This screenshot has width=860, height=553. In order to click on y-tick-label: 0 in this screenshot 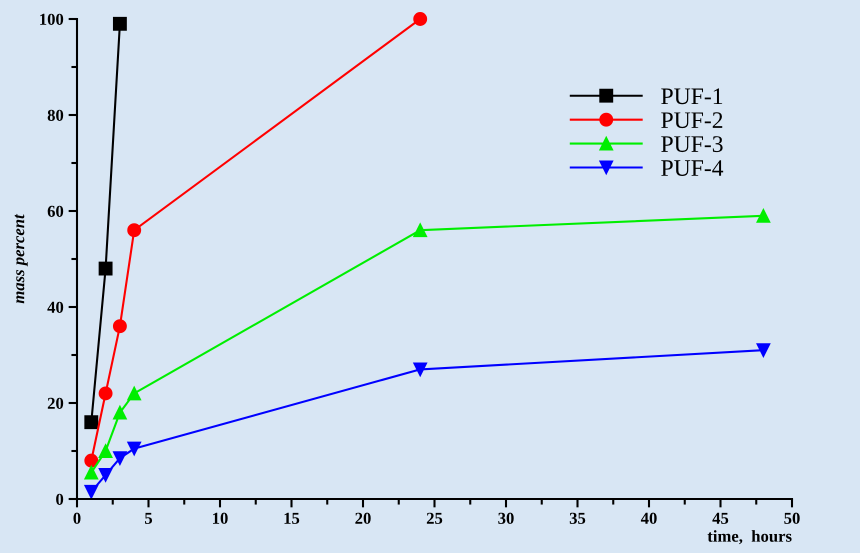, I will do `click(60, 499)`.